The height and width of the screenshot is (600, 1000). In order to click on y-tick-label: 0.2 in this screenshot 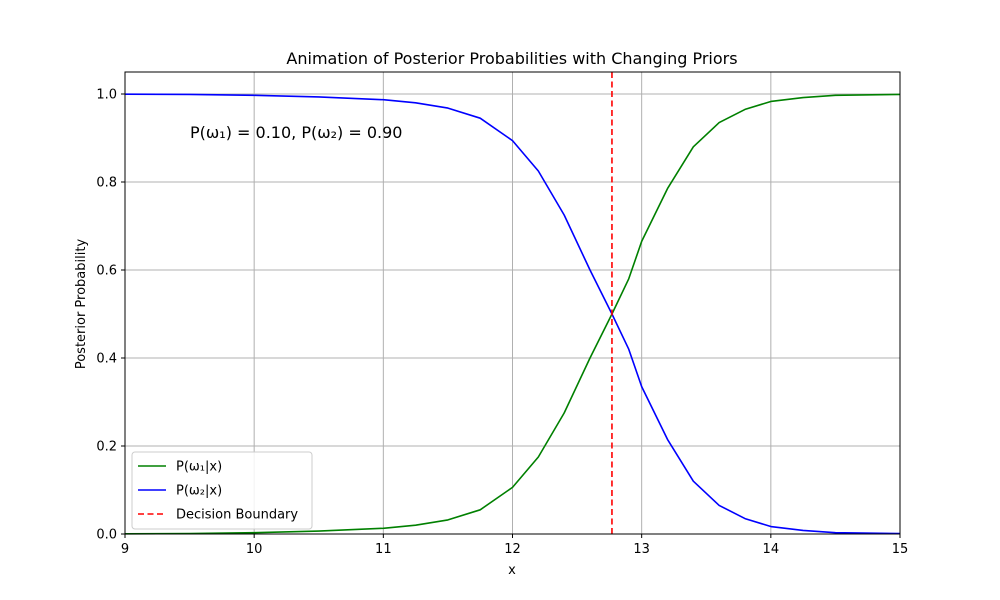, I will do `click(106, 447)`.